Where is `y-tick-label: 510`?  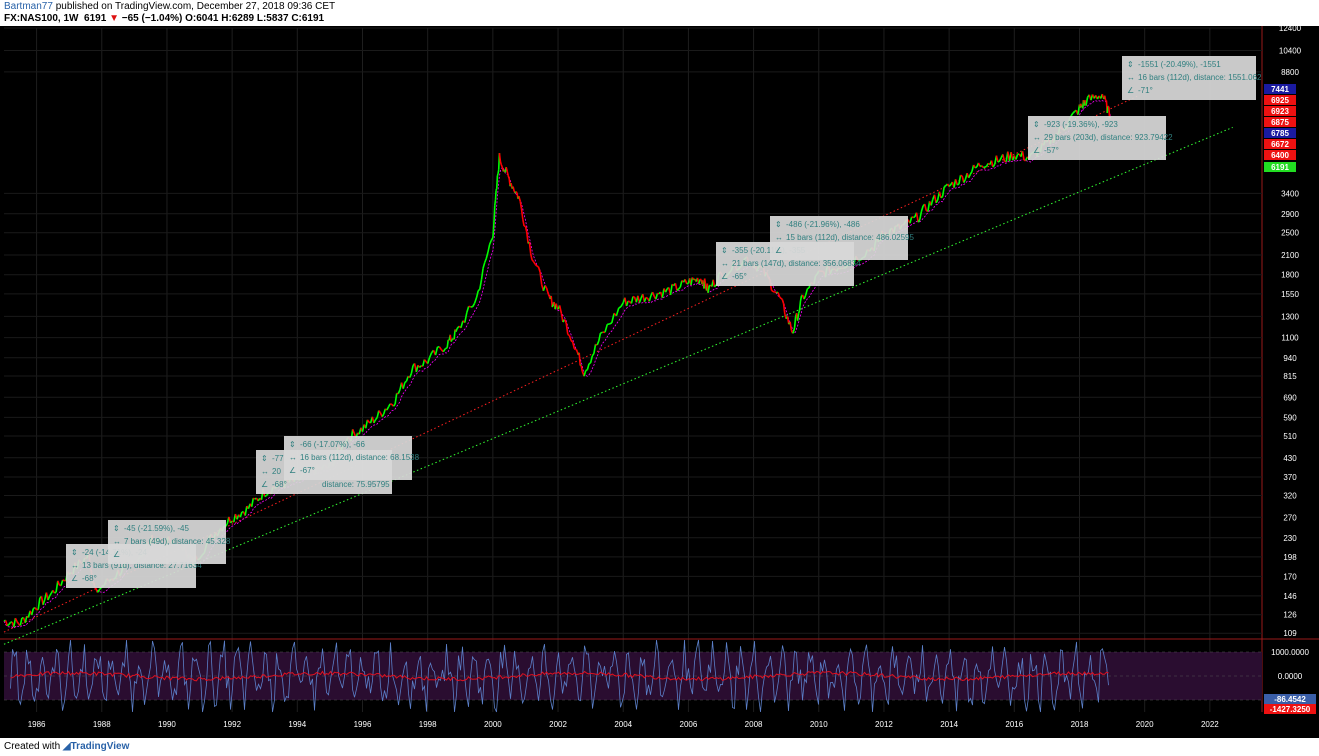
y-tick-label: 510 is located at coordinates (1290, 436).